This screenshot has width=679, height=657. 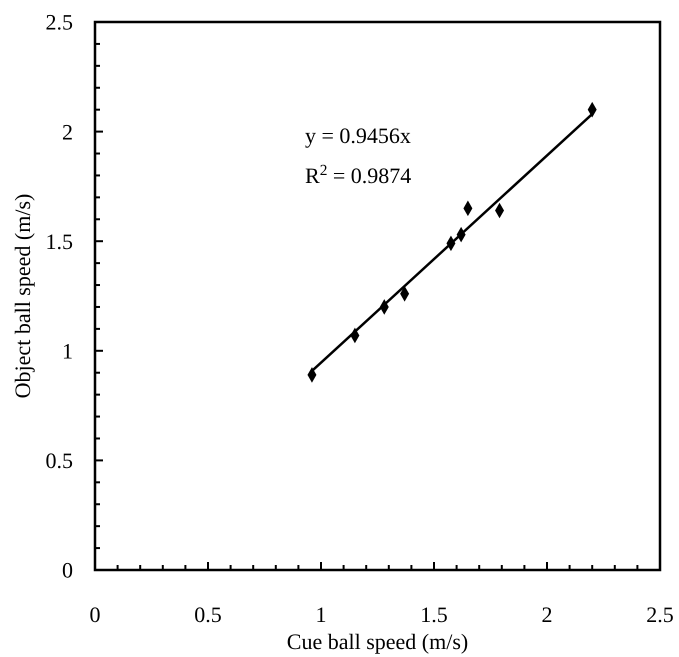 What do you see at coordinates (358, 175) in the screenshot?
I see `annotation: R$^{2}$ = 0.9874` at bounding box center [358, 175].